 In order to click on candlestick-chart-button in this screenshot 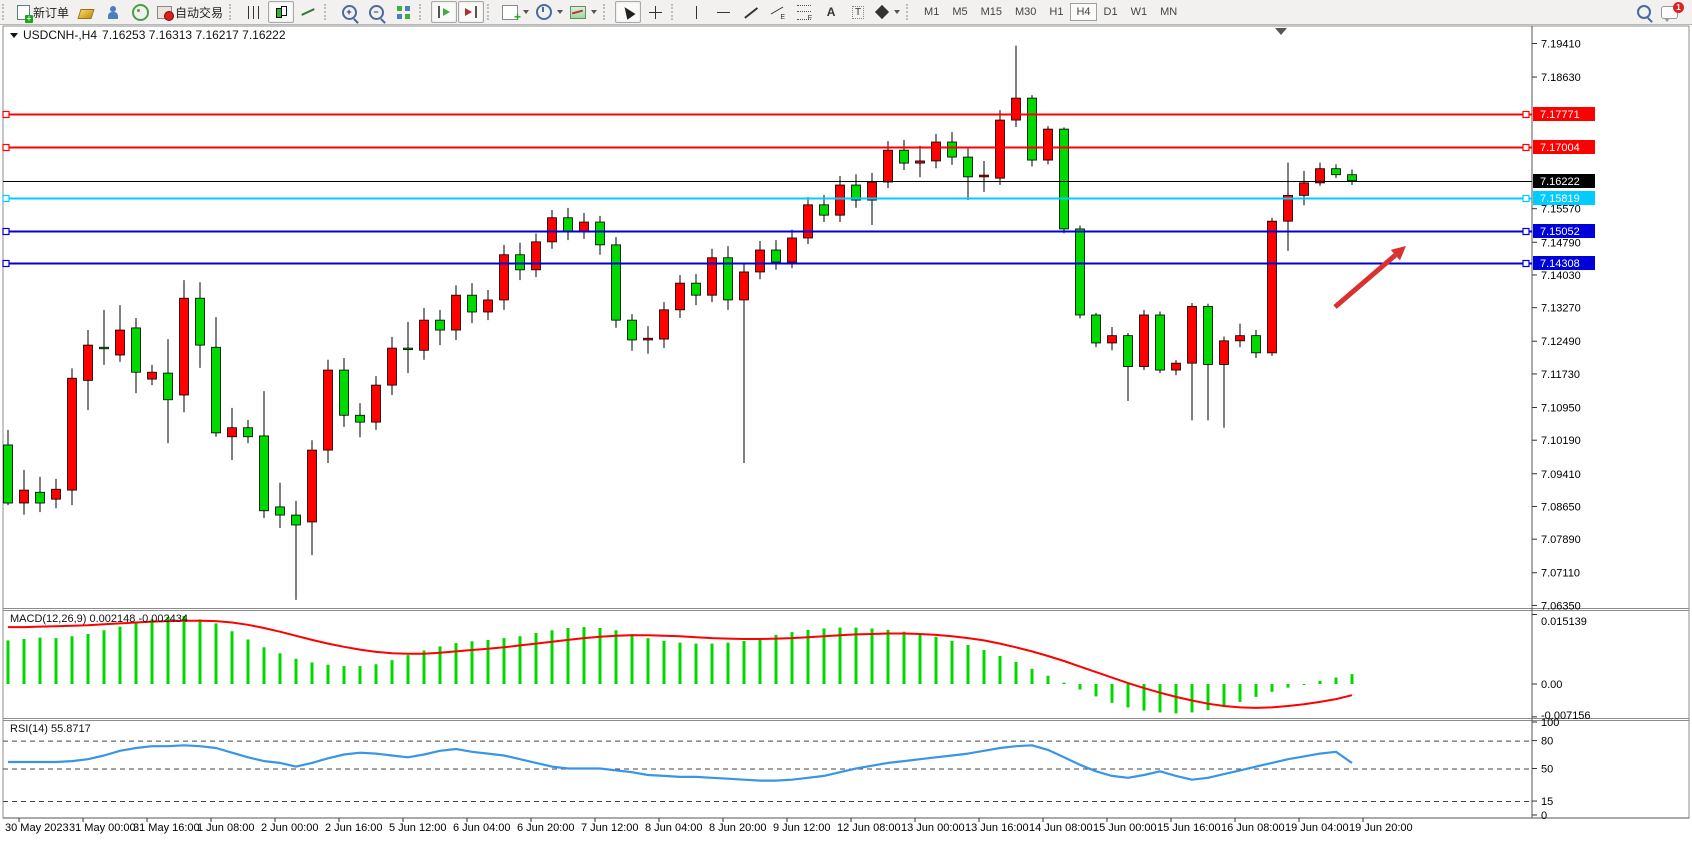, I will do `click(281, 12)`.